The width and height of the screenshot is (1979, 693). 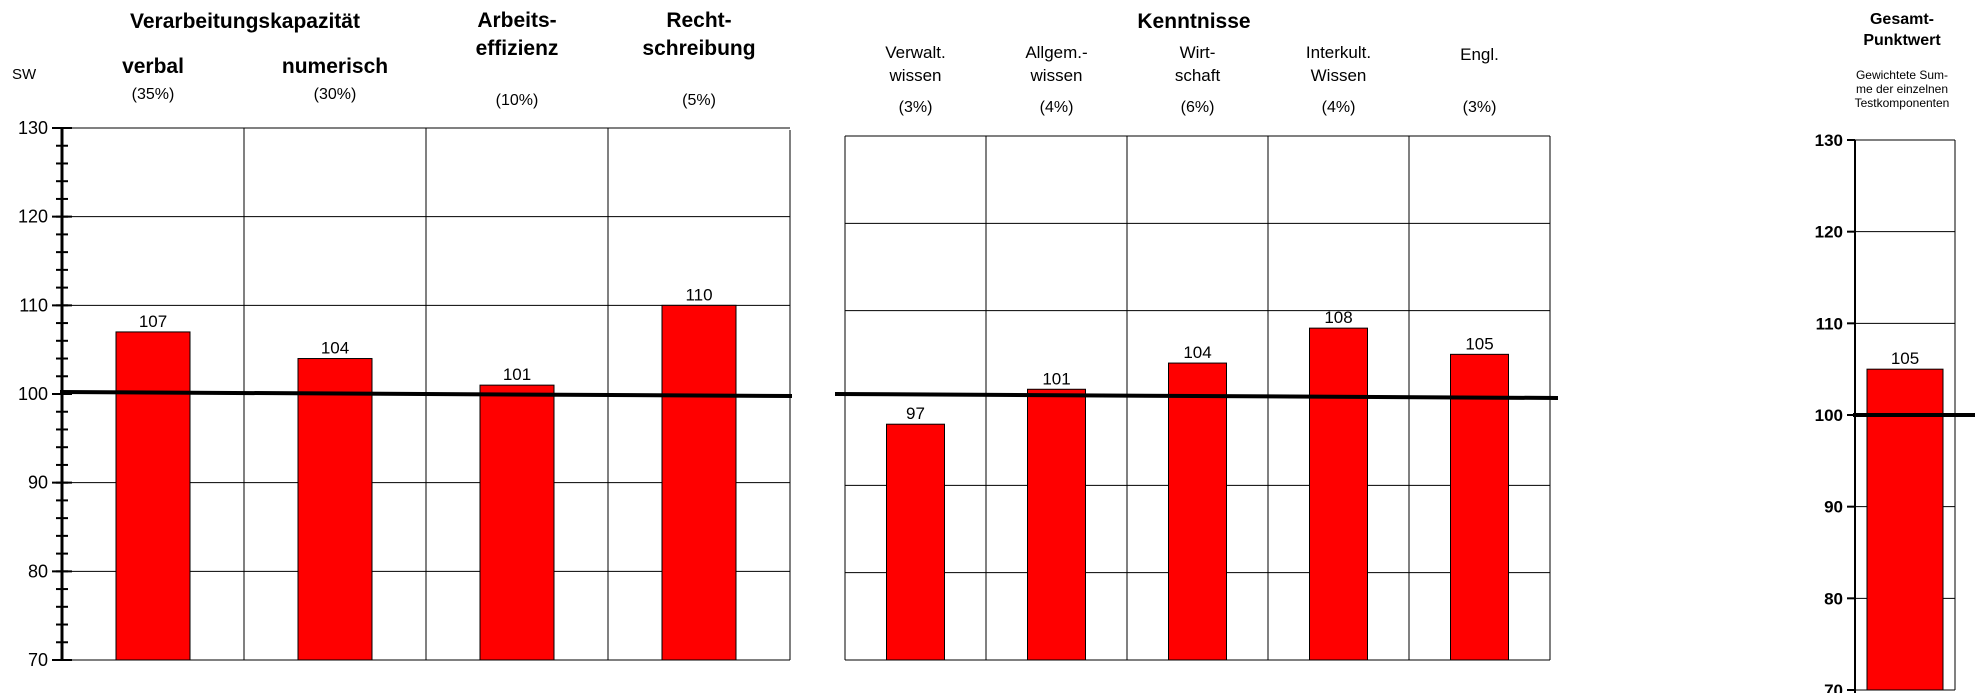 What do you see at coordinates (1198, 75) in the screenshot?
I see `category-label: schaft` at bounding box center [1198, 75].